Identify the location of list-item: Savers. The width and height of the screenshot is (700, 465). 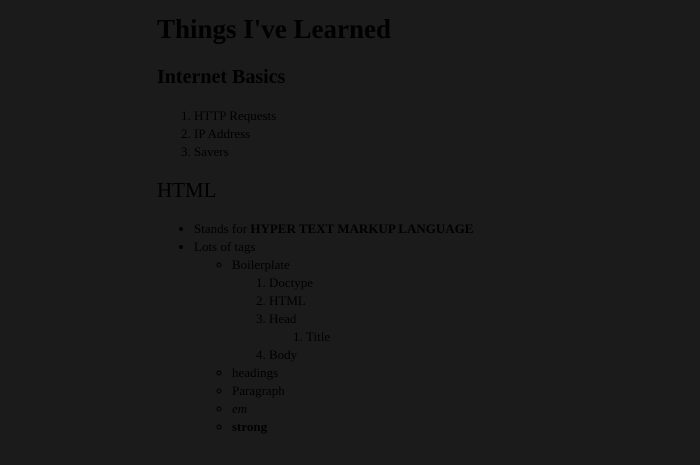
(235, 152).